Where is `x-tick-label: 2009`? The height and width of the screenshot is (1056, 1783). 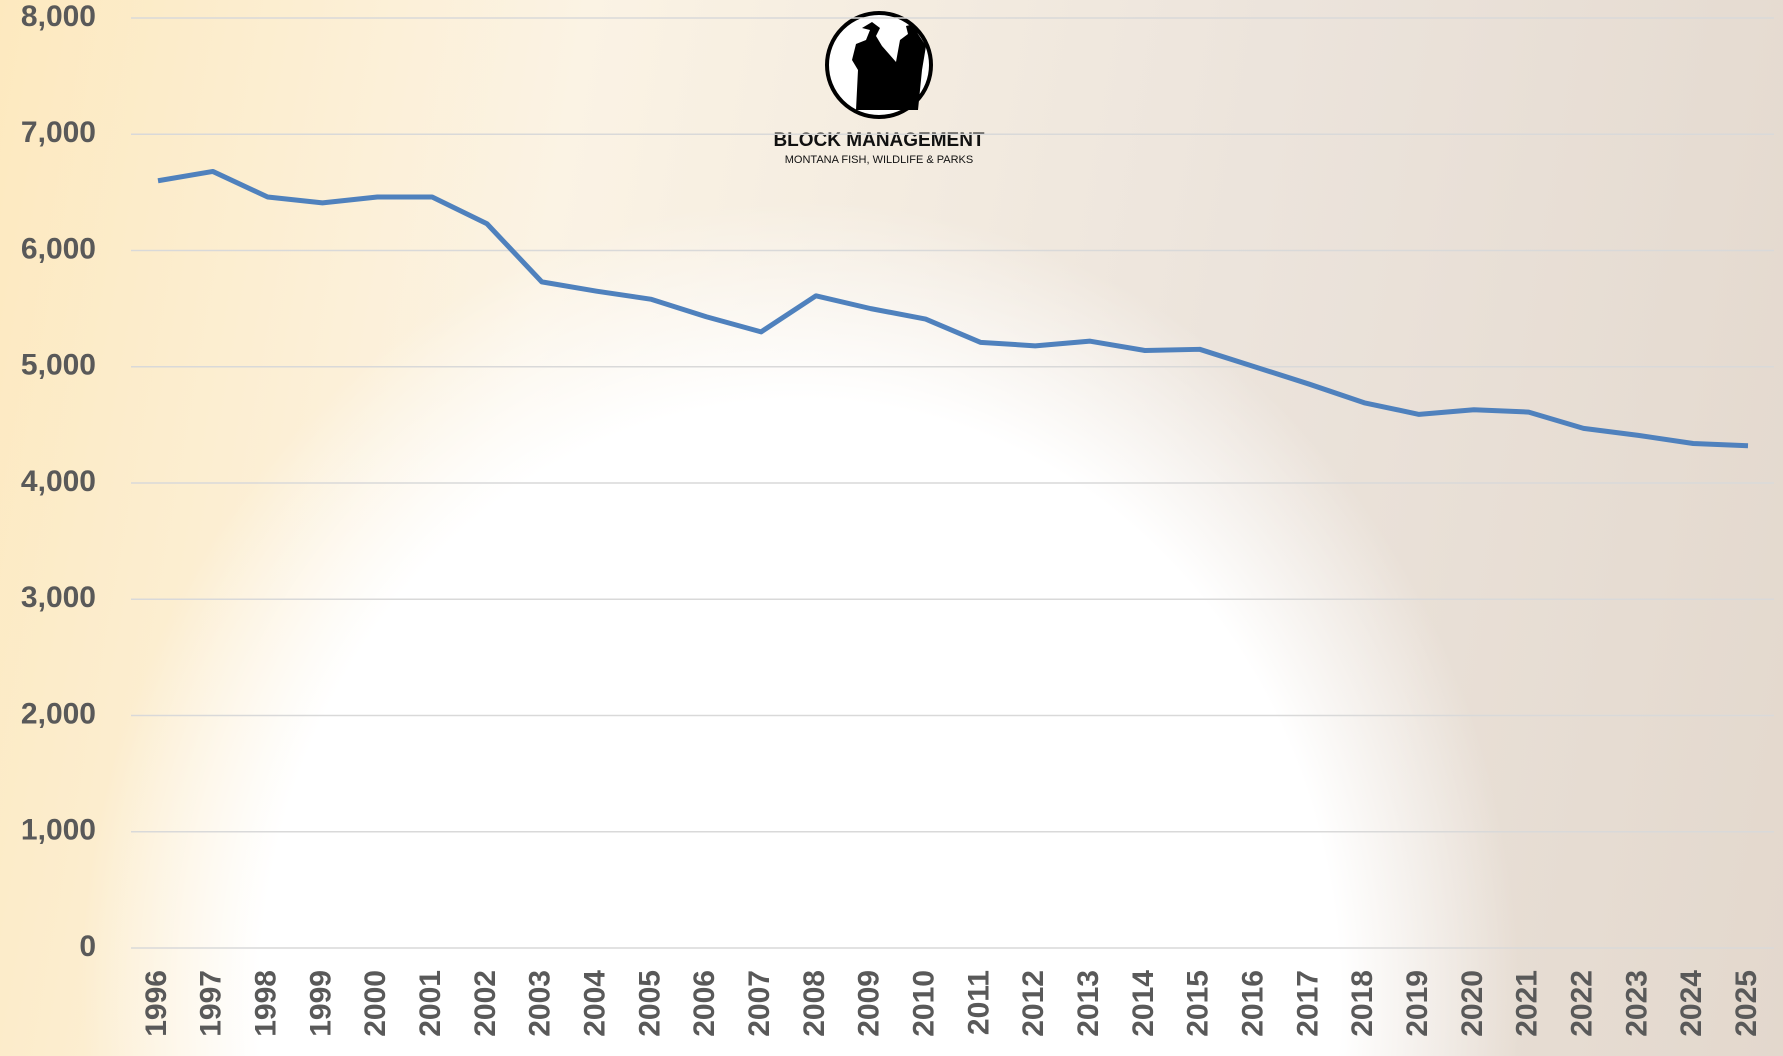 x-tick-label: 2009 is located at coordinates (869, 1003).